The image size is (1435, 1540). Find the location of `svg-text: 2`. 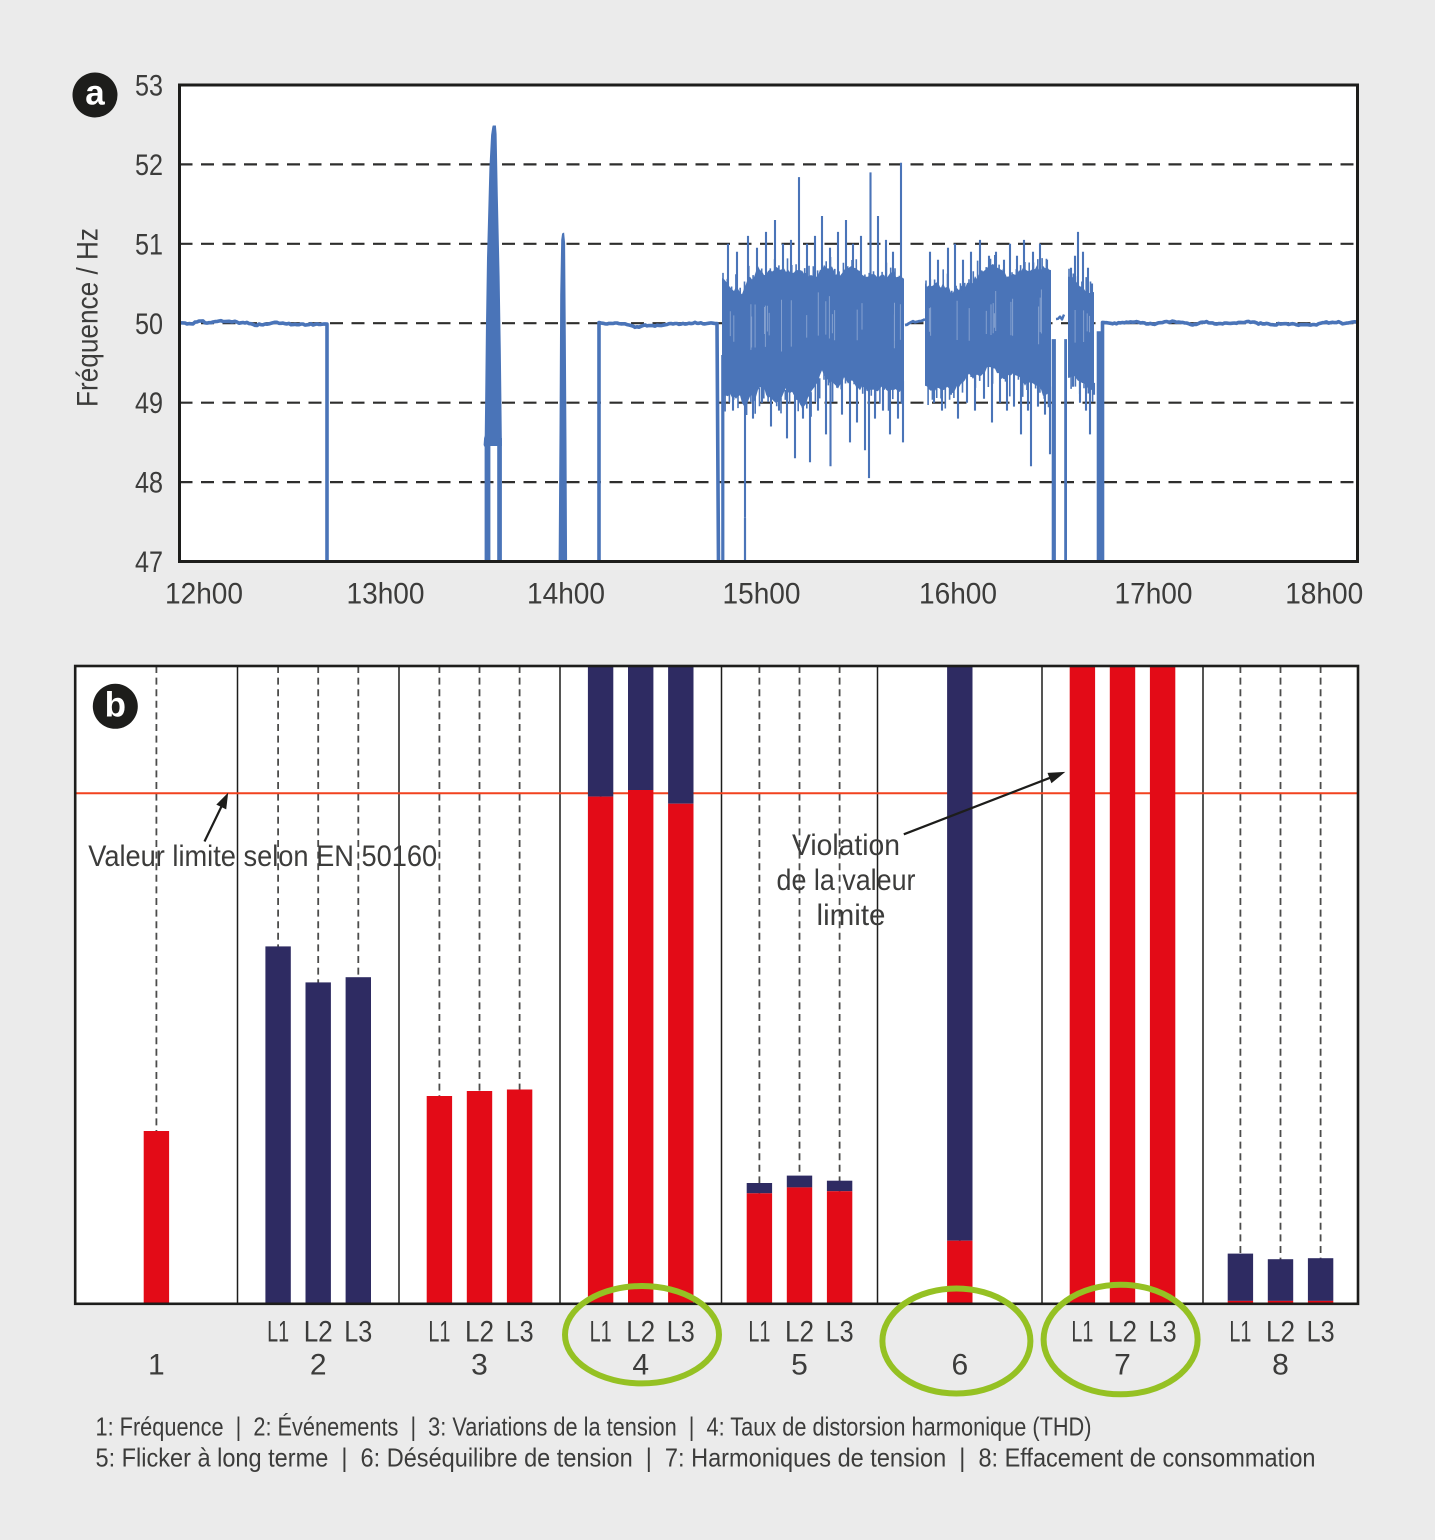

svg-text: 2 is located at coordinates (318, 1364).